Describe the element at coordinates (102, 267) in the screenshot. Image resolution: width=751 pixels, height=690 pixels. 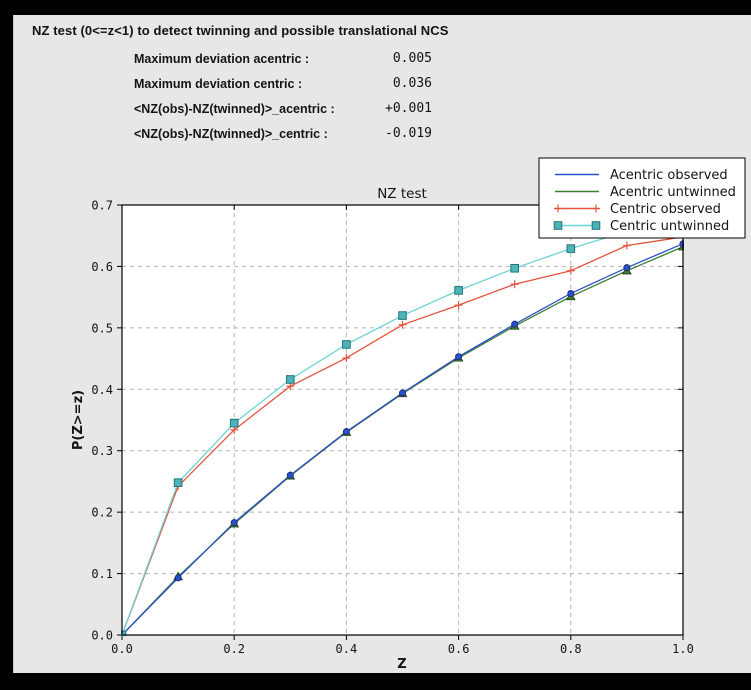
I see `y-tick-label: 0.6` at that location.